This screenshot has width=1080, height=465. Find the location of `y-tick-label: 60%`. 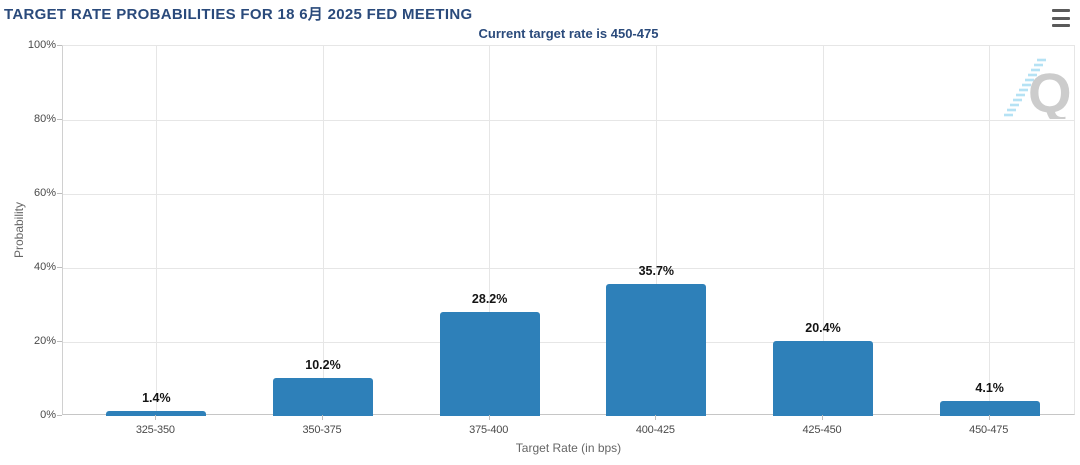

y-tick-label: 60% is located at coordinates (44, 193).